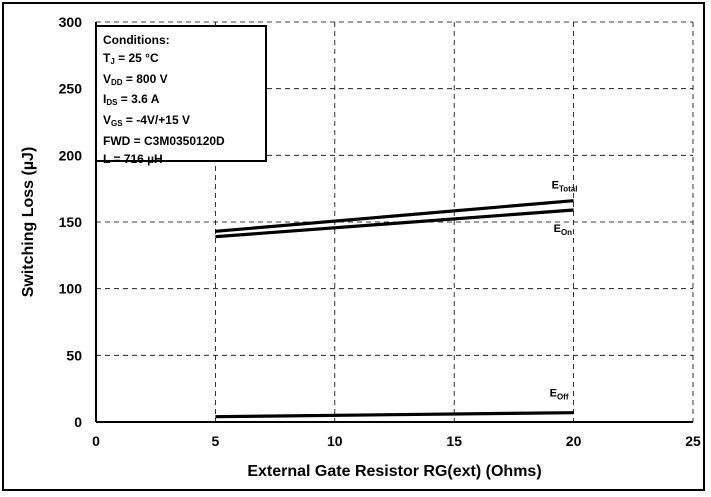  What do you see at coordinates (693, 441) in the screenshot?
I see `x-tick-label: 25` at bounding box center [693, 441].